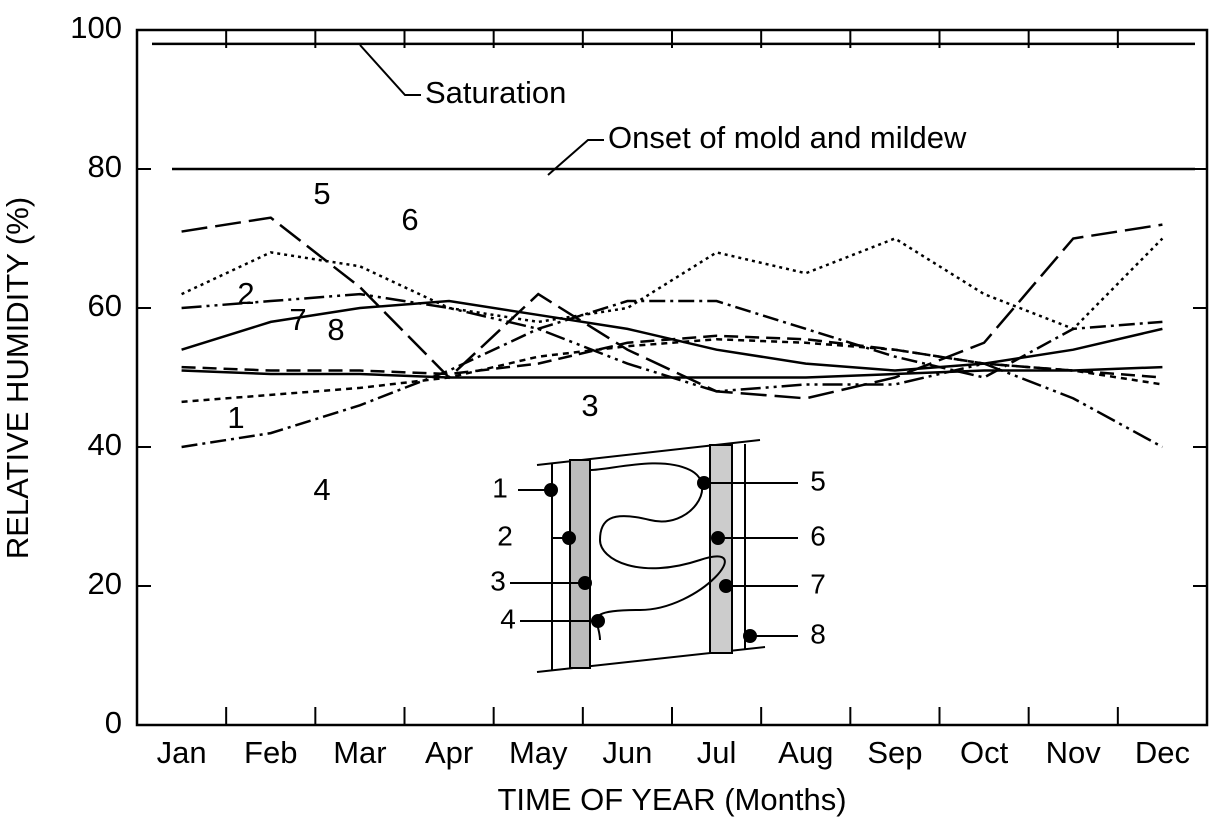  Describe the element at coordinates (508, 618) in the screenshot. I see `diagram-label: 4` at that location.